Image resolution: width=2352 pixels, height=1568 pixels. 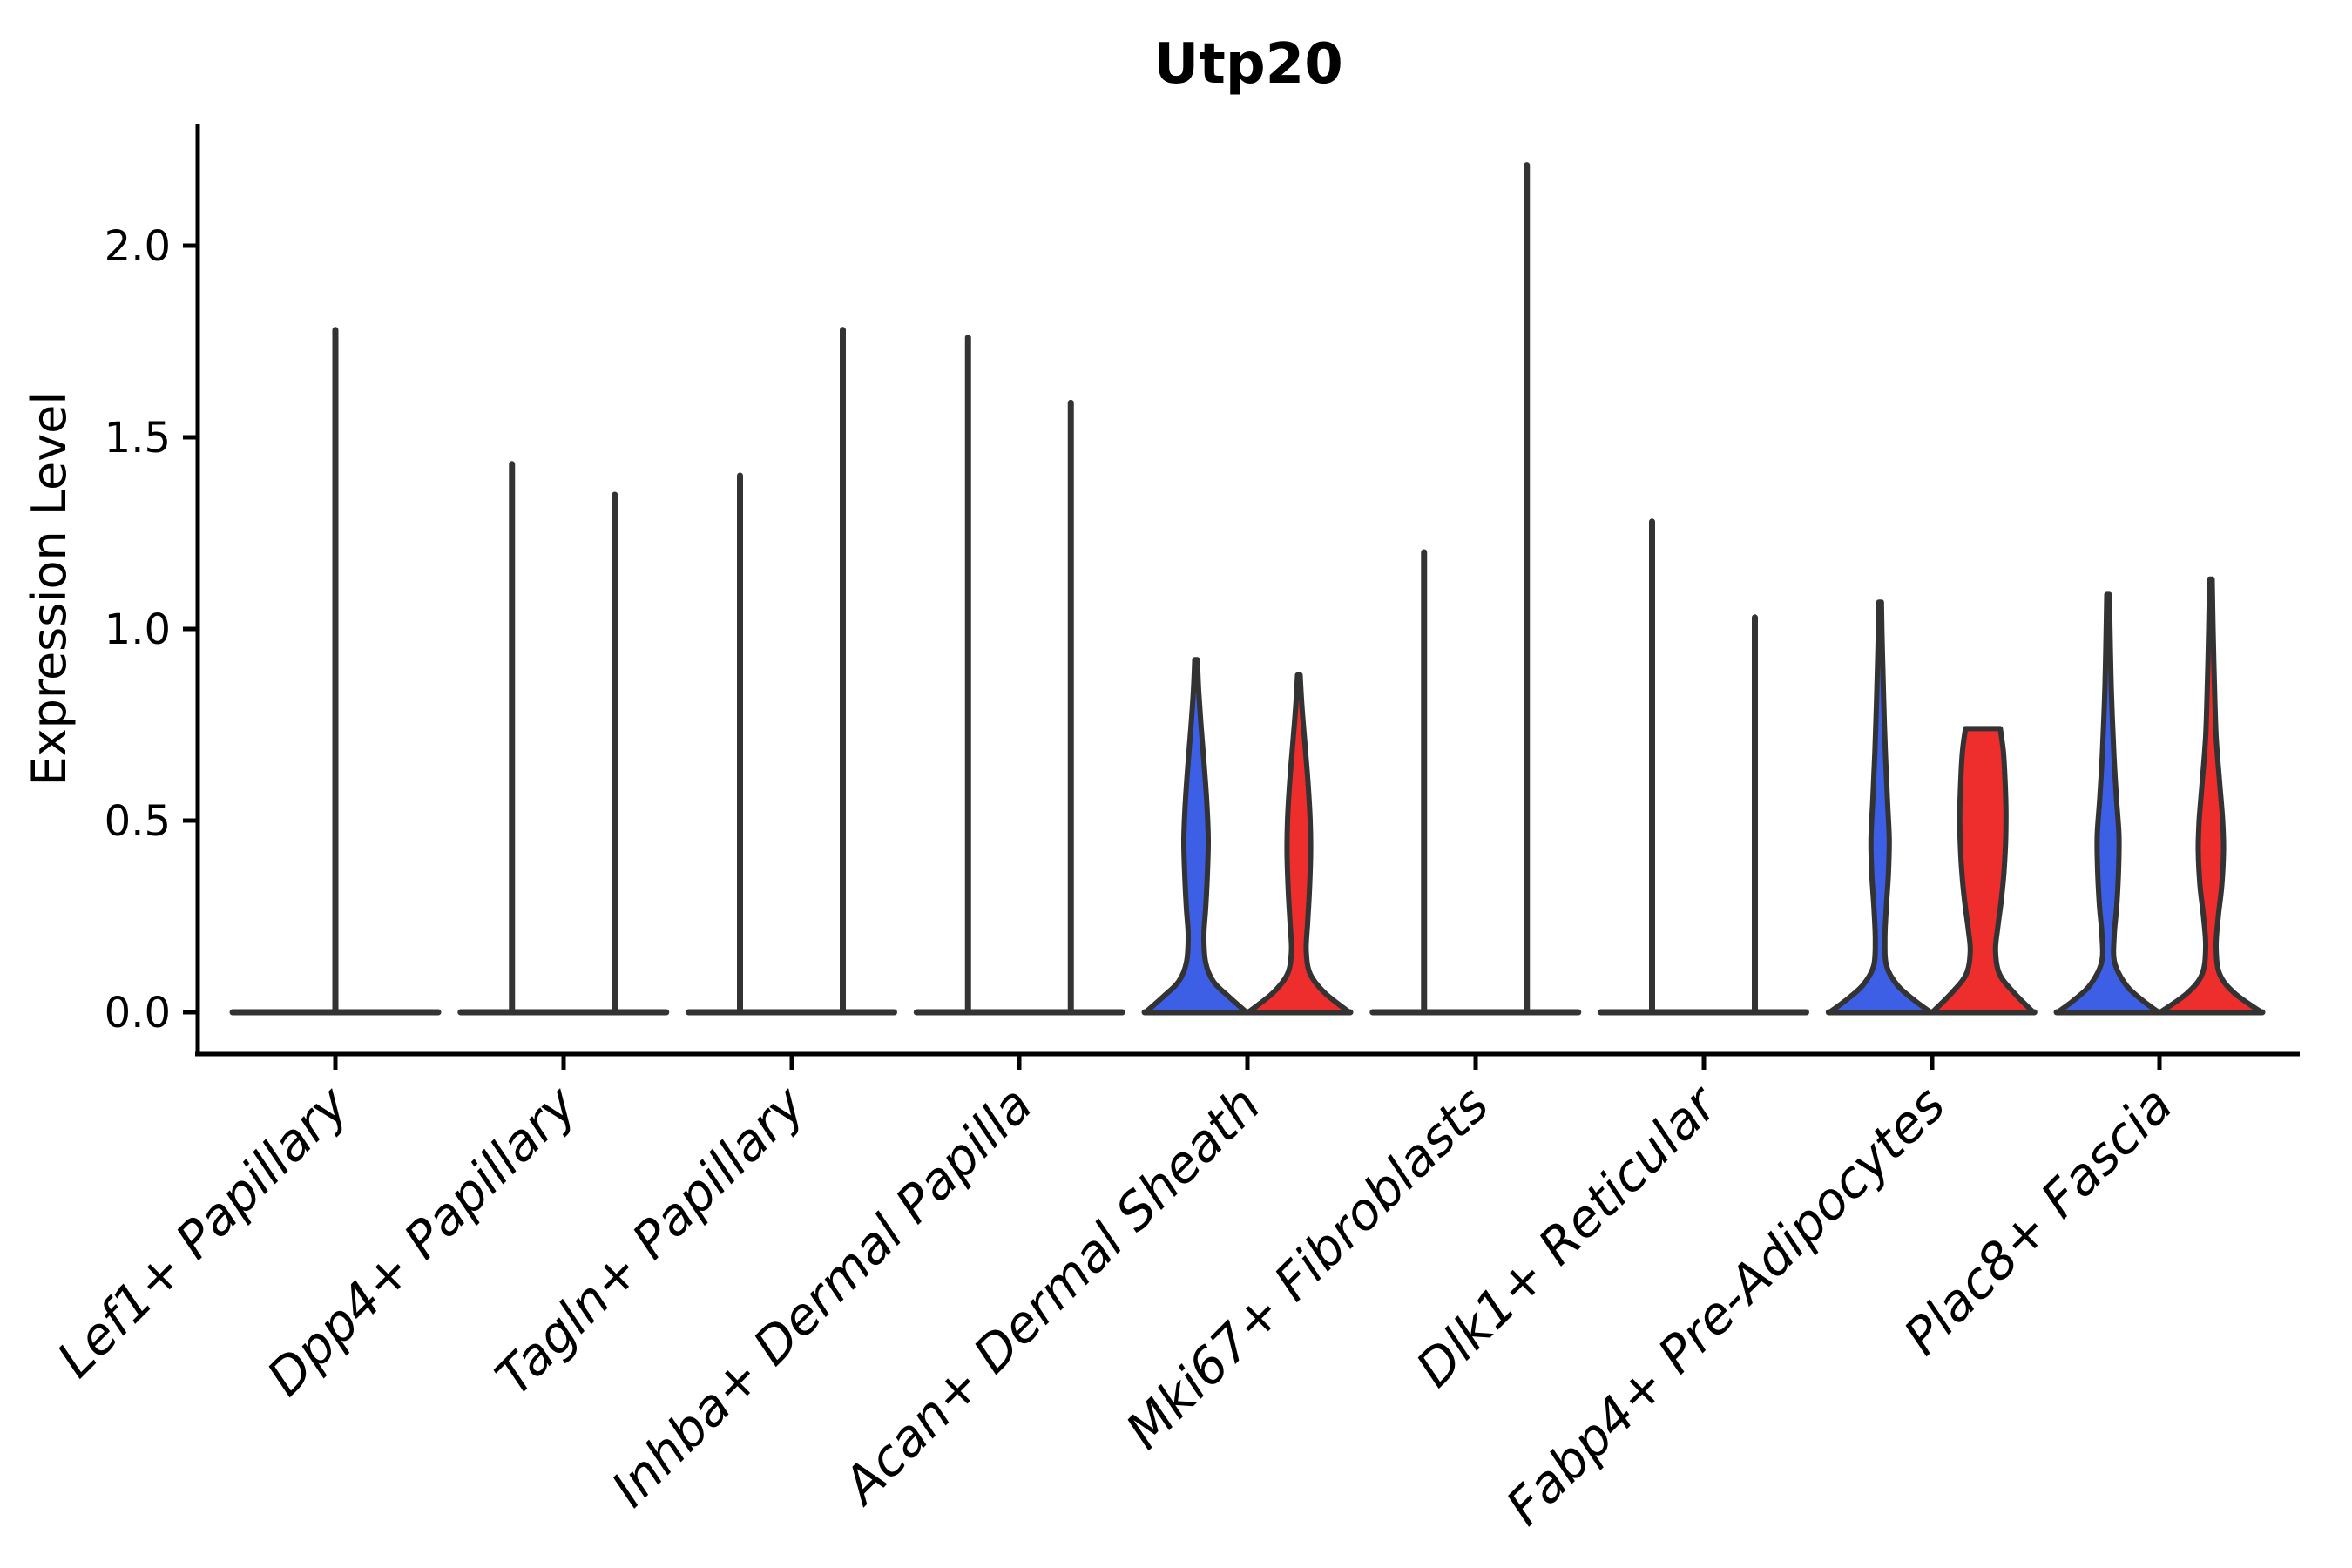 What do you see at coordinates (1476, 589) in the screenshot?
I see `violin-group-mki67-fibroblasts` at bounding box center [1476, 589].